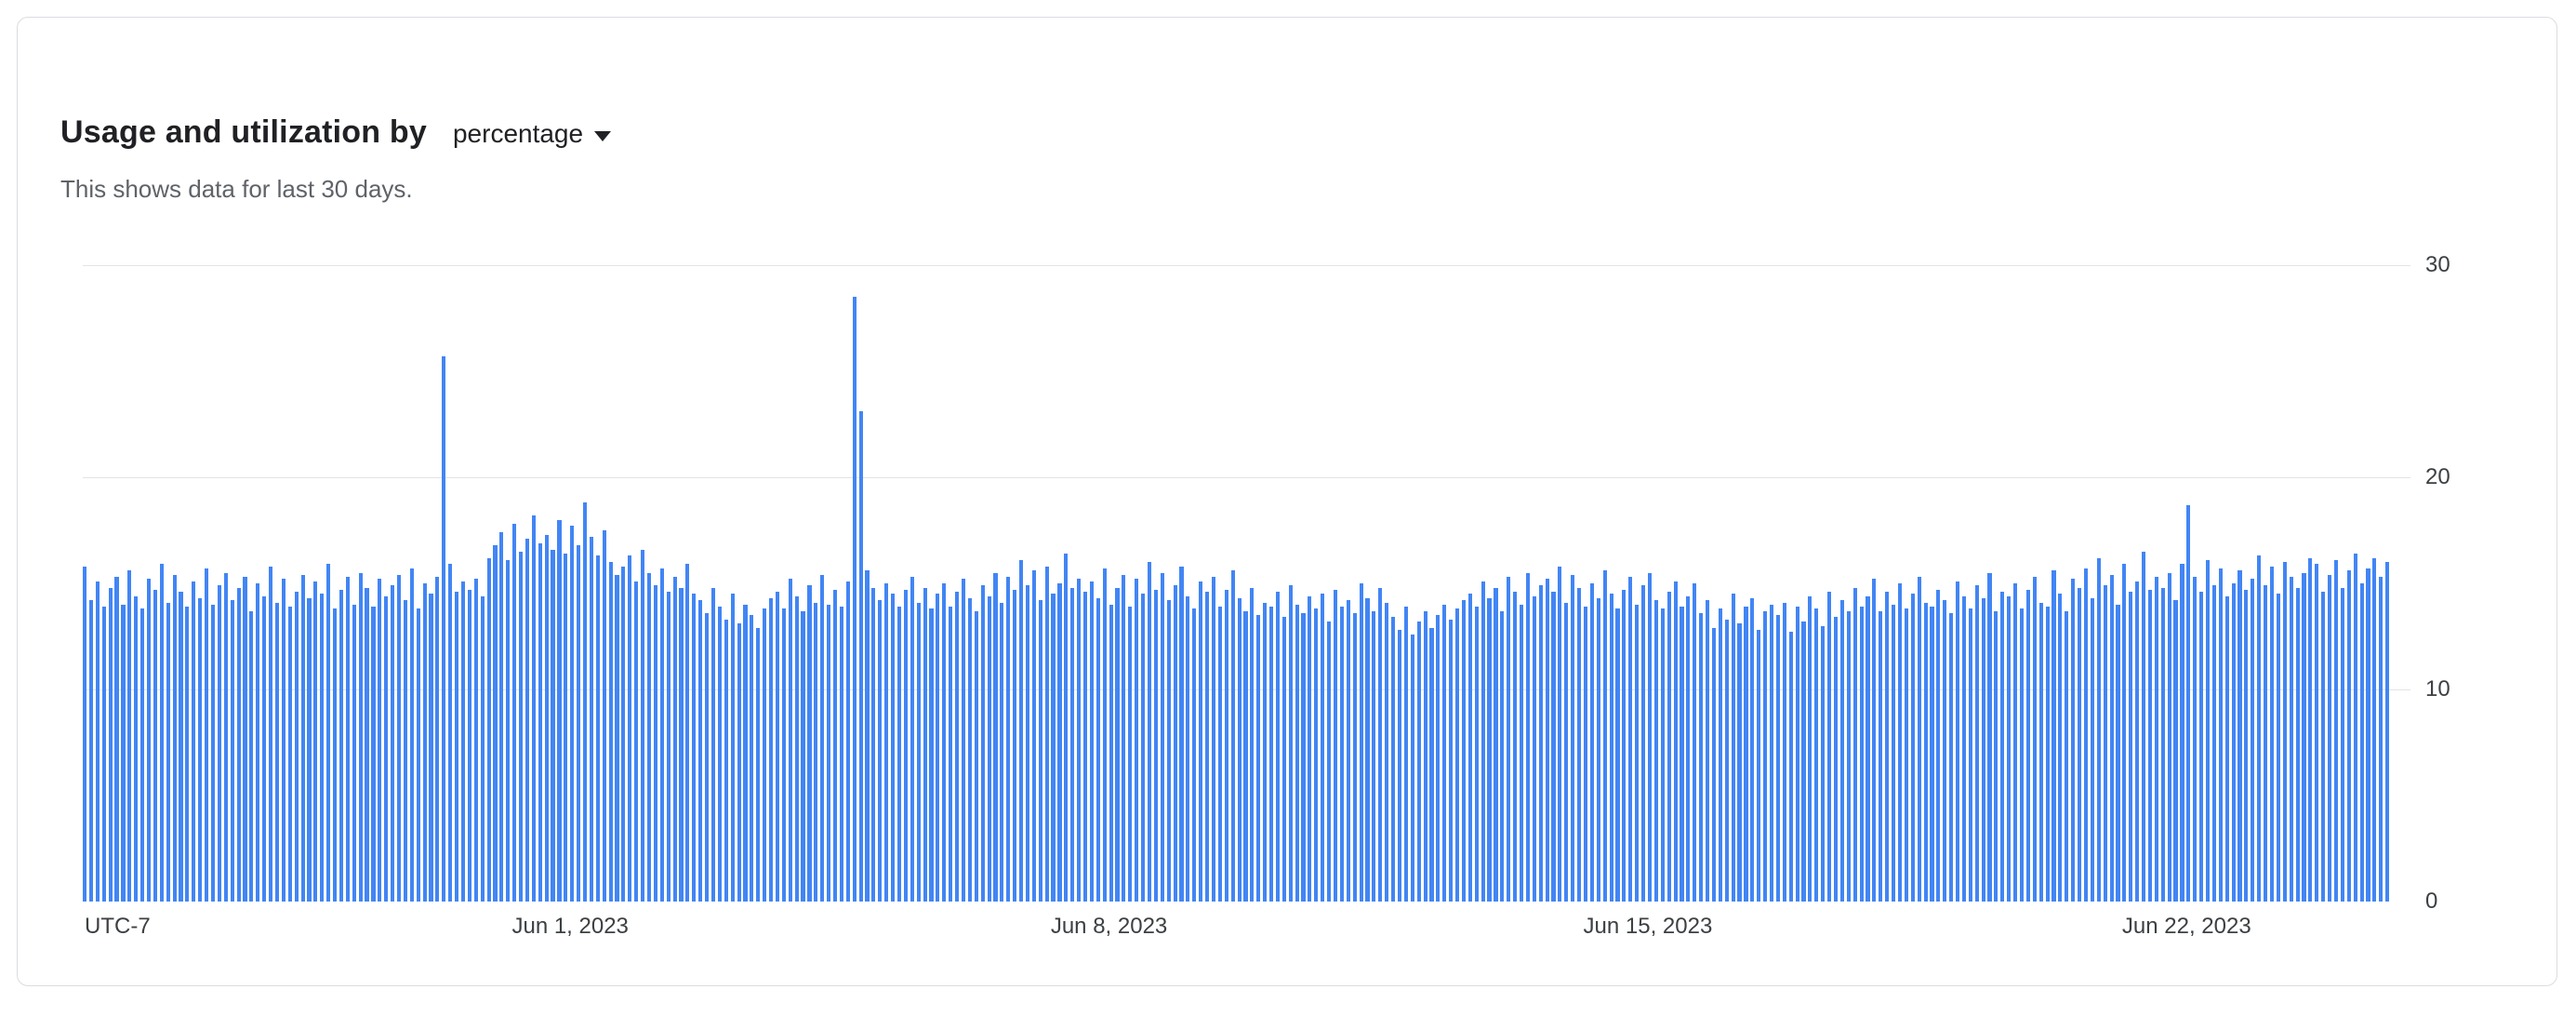 The height and width of the screenshot is (1029, 2576). What do you see at coordinates (603, 136) in the screenshot?
I see `chevron-down-icon` at bounding box center [603, 136].